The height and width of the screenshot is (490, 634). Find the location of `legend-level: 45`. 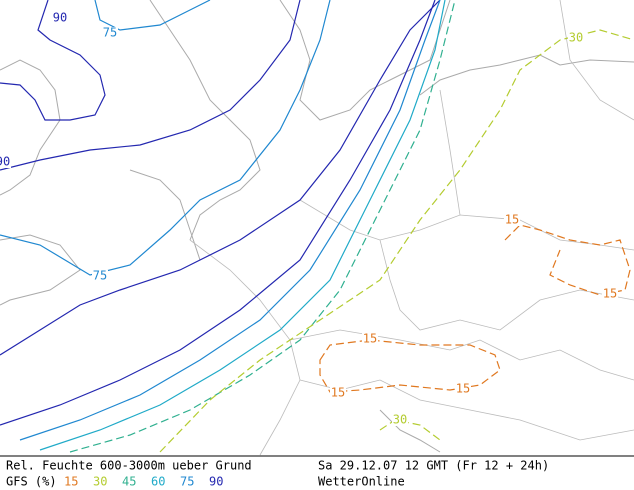

legend-level: 45 is located at coordinates (129, 482).